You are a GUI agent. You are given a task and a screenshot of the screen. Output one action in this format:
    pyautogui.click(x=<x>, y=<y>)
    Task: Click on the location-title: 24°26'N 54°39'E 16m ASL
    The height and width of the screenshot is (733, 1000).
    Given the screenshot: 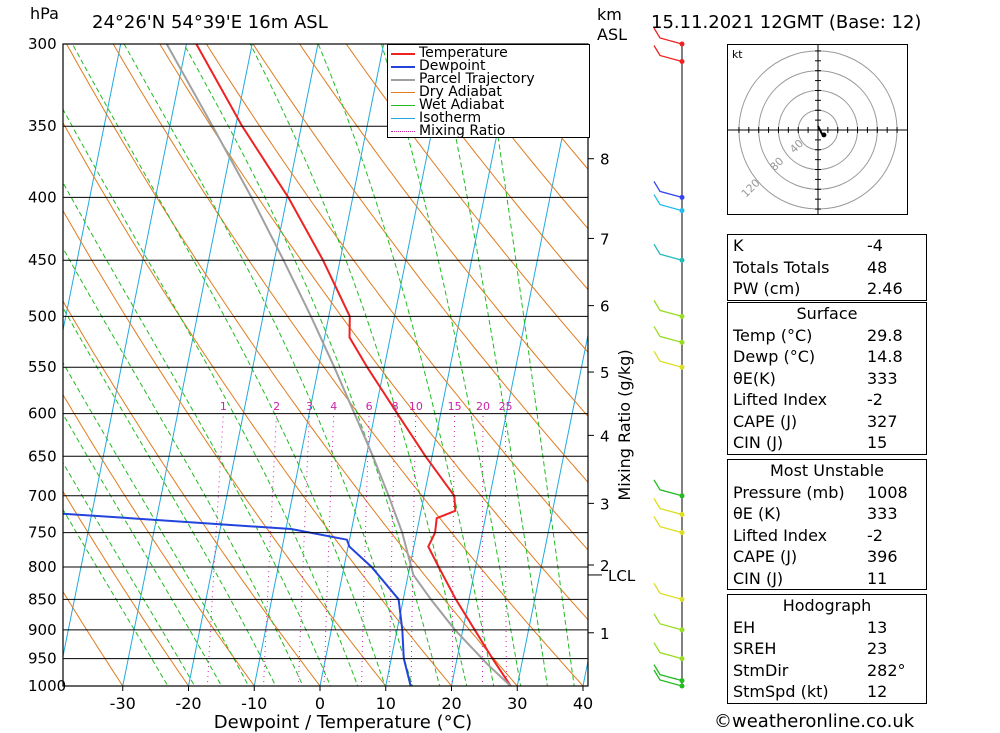 What is the action you would take?
    pyautogui.click(x=210, y=22)
    